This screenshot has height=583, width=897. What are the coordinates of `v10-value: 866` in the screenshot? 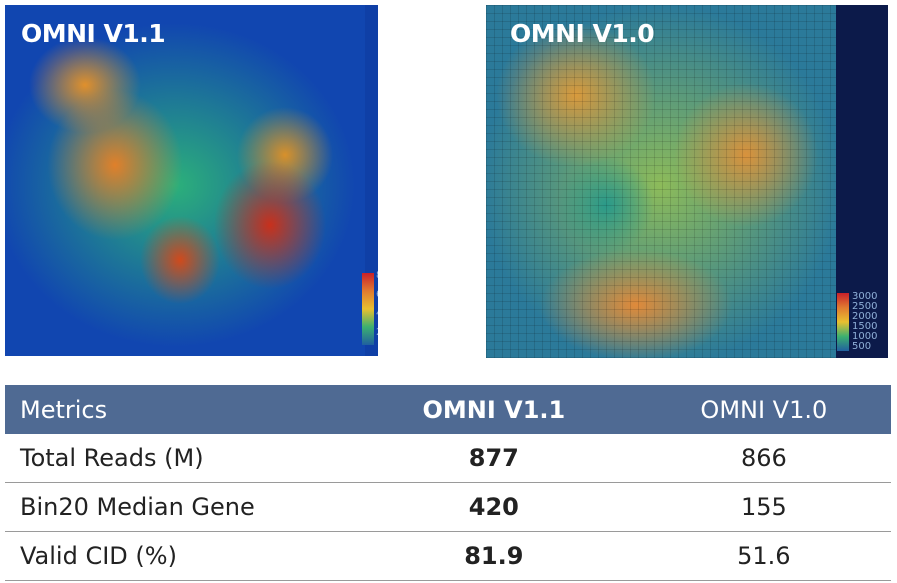 It's located at (763, 458).